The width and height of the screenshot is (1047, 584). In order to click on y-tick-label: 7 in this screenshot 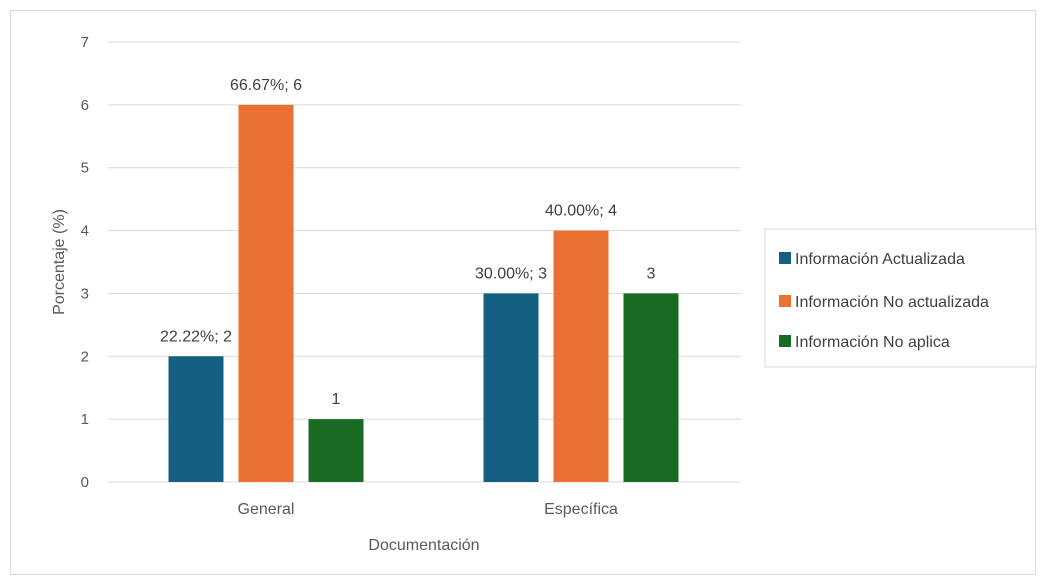, I will do `click(85, 42)`.